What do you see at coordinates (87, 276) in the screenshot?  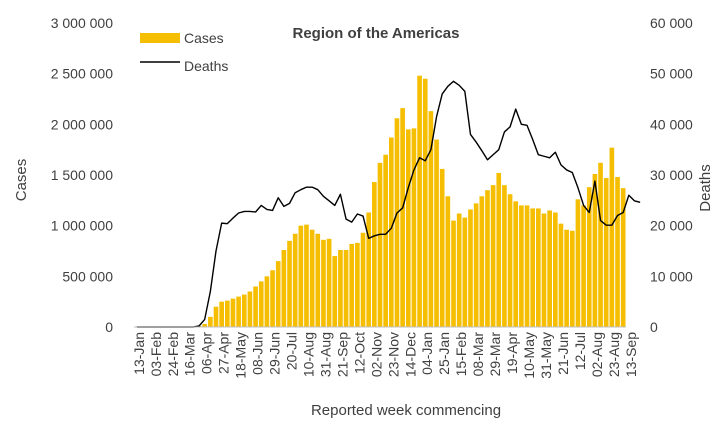 I see `y-left-tick-label: 500 000` at bounding box center [87, 276].